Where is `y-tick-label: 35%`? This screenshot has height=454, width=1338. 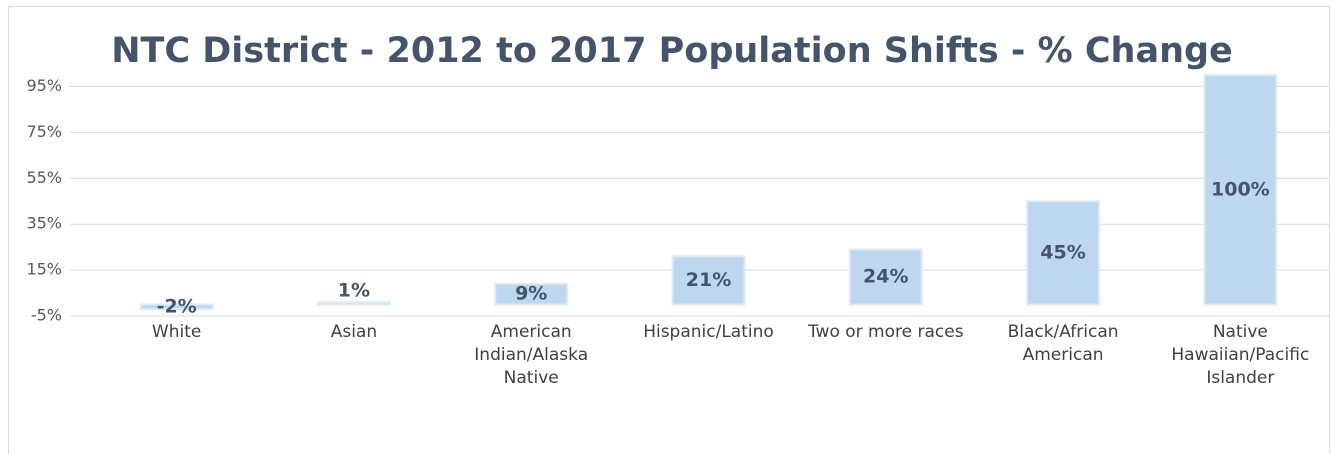
y-tick-label: 35% is located at coordinates (44, 223).